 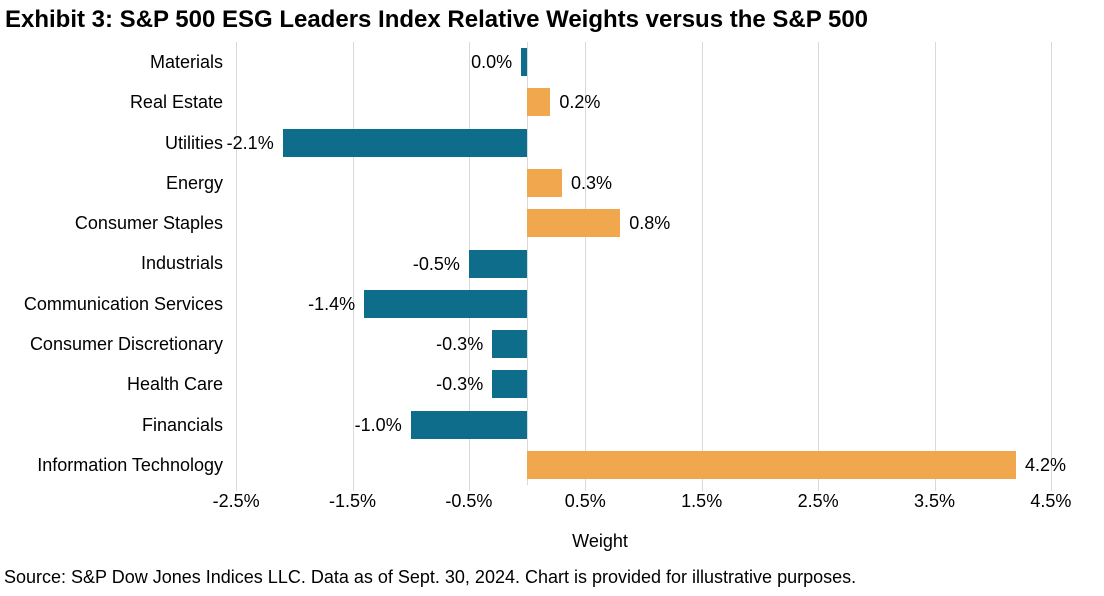 I want to click on bar-value-label: 0.2%, so click(x=580, y=102).